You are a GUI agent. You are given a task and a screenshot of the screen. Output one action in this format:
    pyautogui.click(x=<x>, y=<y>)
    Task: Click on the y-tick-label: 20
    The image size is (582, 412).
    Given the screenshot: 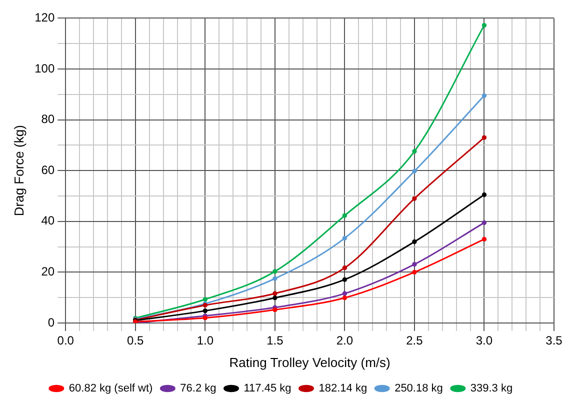 What is the action you would take?
    pyautogui.click(x=48, y=271)
    